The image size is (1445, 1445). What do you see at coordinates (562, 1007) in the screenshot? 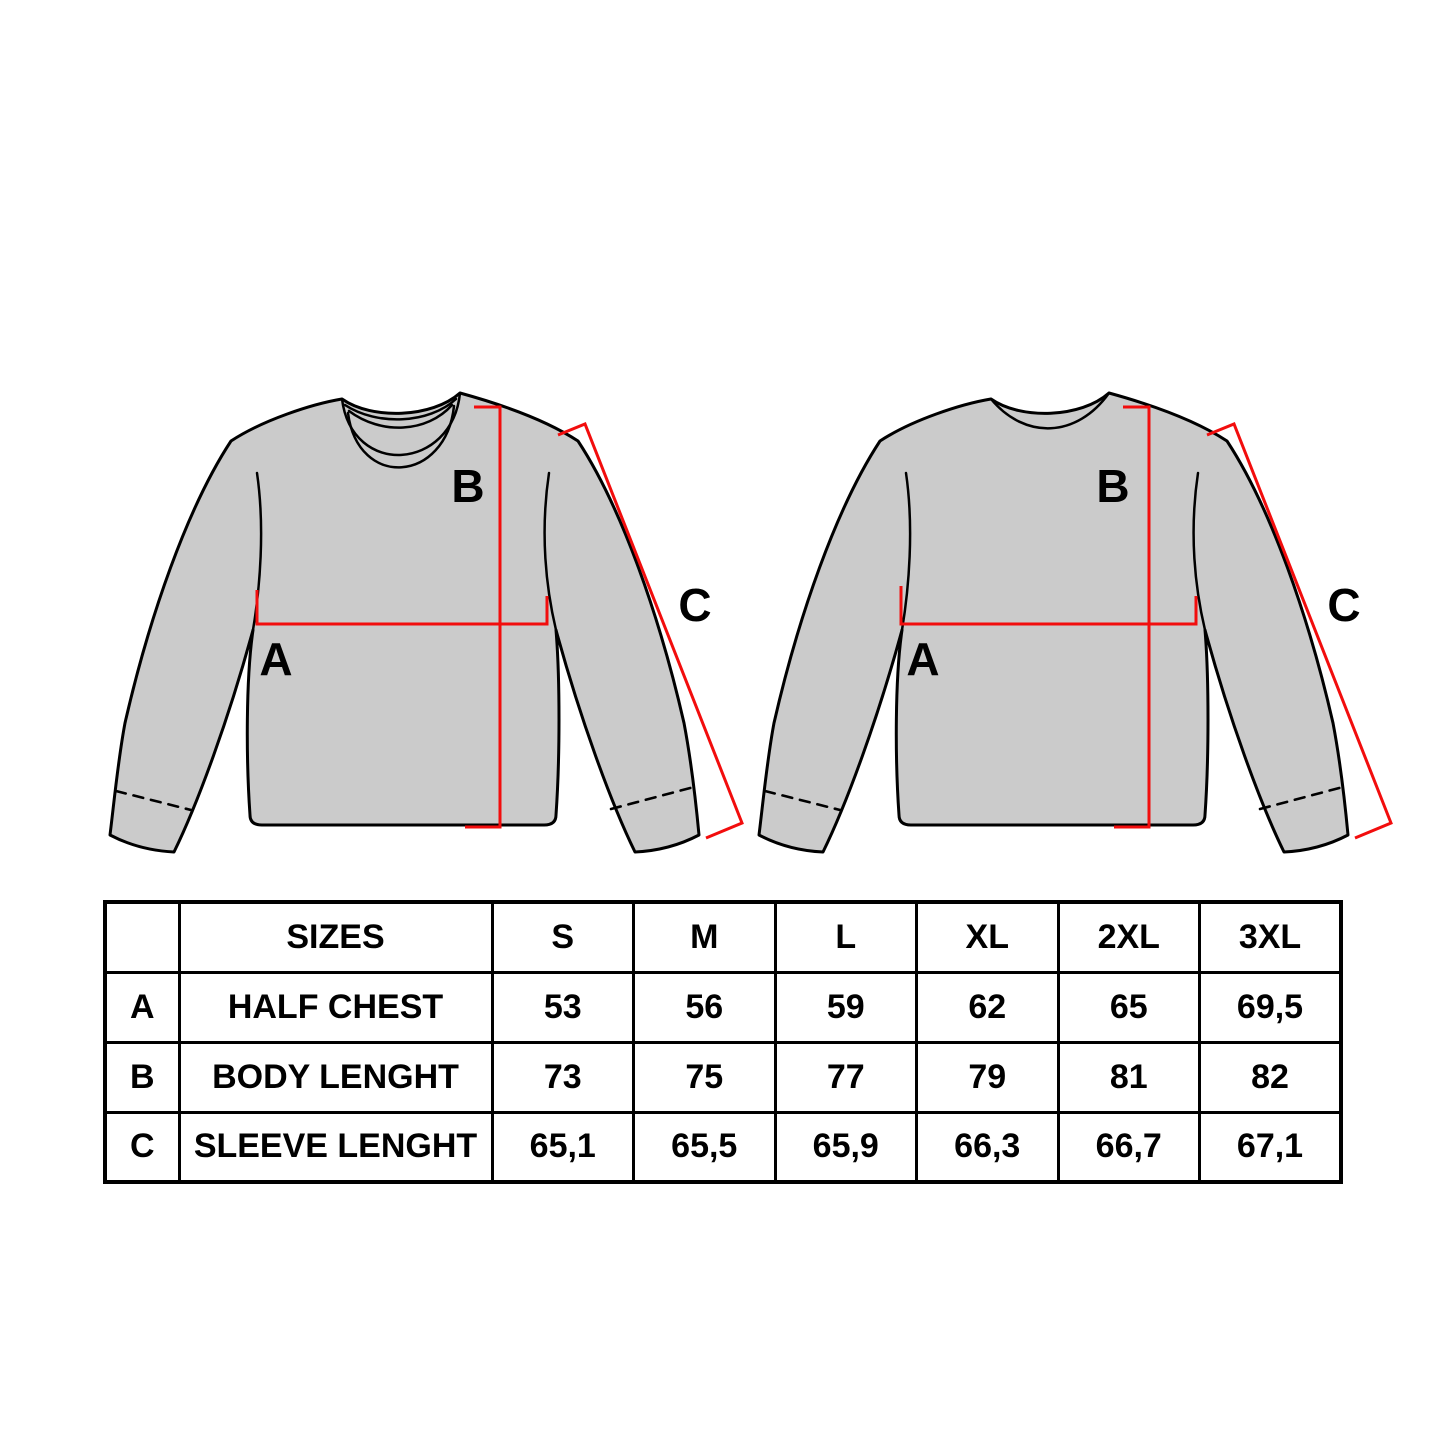
I see `value-cell: 53` at bounding box center [562, 1007].